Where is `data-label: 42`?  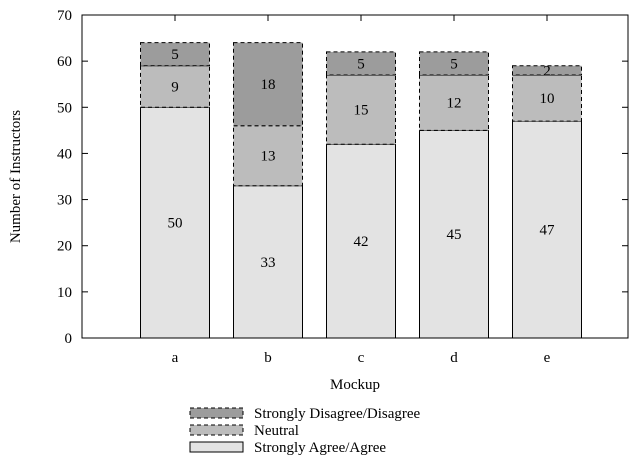 data-label: 42 is located at coordinates (361, 242).